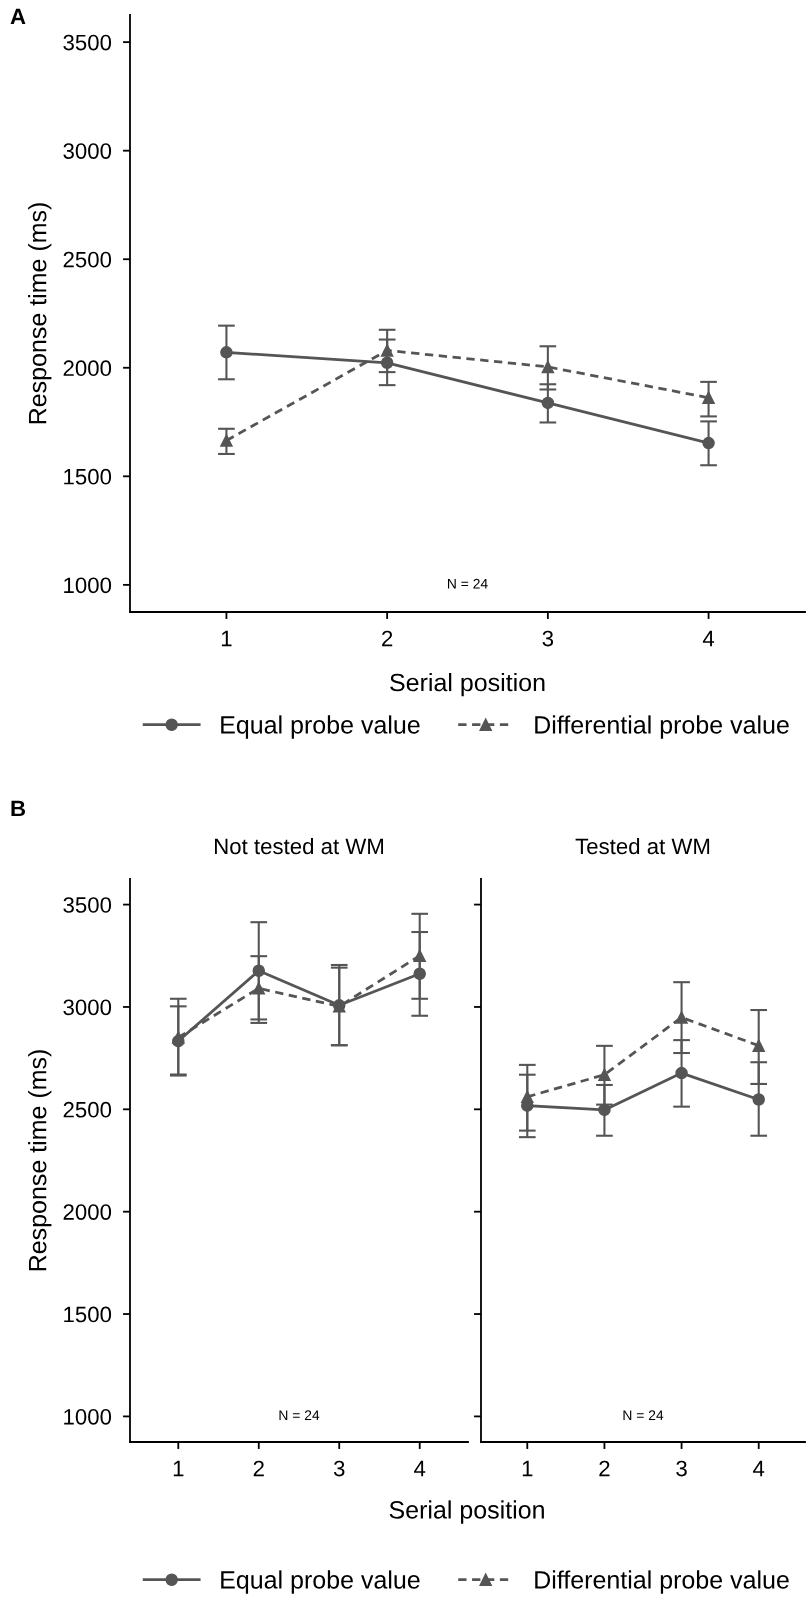  I want to click on chart-title: Not tested at WM, so click(299, 846).